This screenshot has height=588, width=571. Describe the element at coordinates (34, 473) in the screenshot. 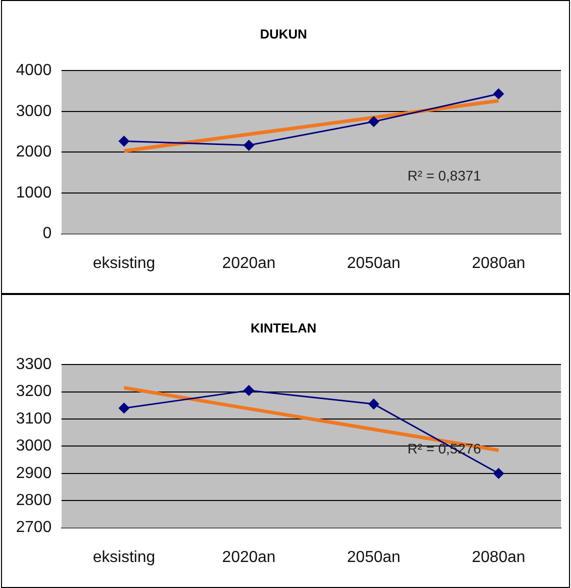

I see `y-tick-label: 2900` at that location.